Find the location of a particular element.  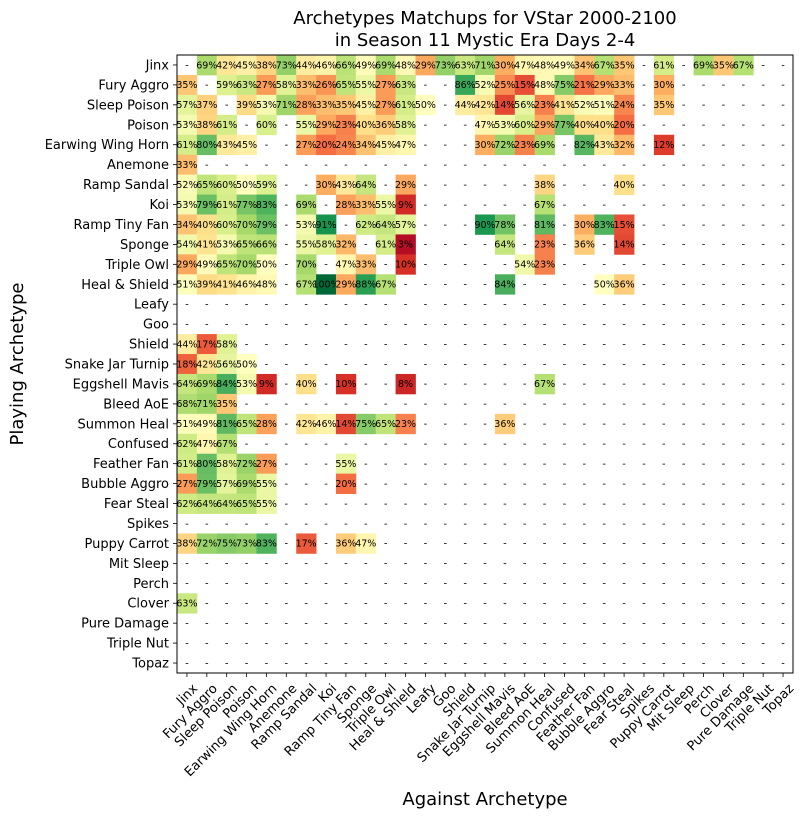

y-tick-label: Triple Owl is located at coordinates (137, 265).